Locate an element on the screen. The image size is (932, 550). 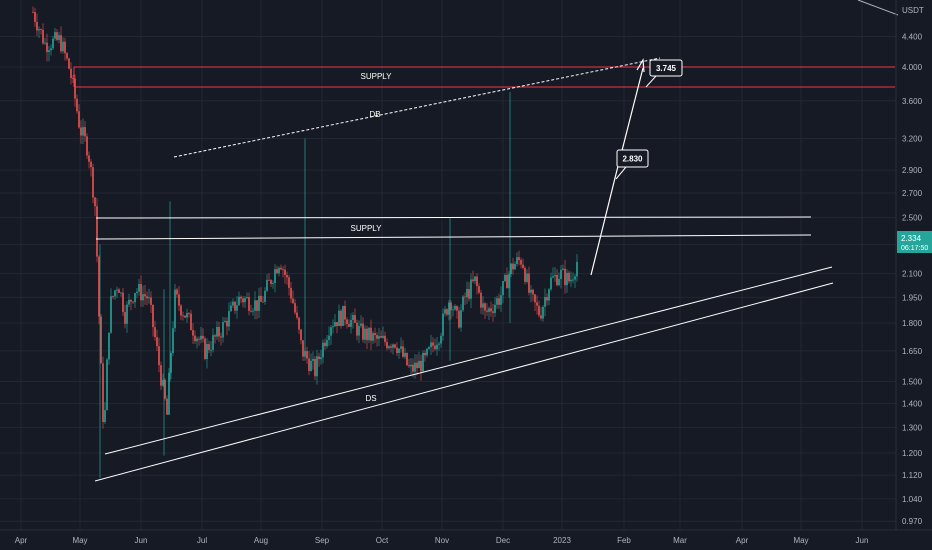
projection-arrowhead-icon is located at coordinates (640, 65).